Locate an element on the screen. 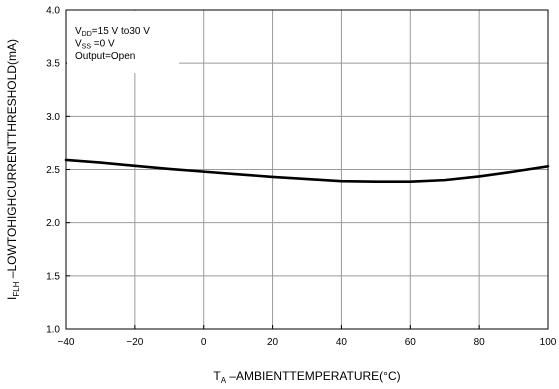 This screenshot has height=389, width=559. x-tick-label: 0 is located at coordinates (204, 342).